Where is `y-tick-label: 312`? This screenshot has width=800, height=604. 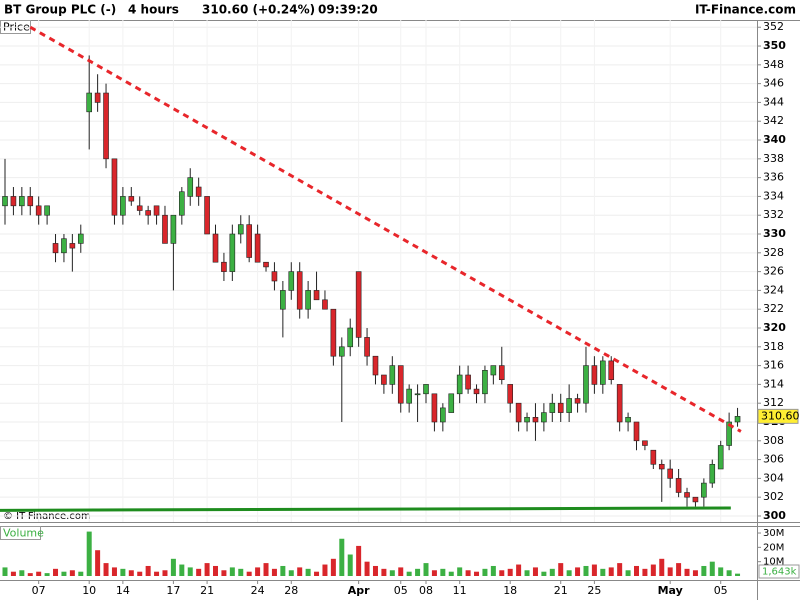
y-tick-label: 312 is located at coordinates (773, 402).